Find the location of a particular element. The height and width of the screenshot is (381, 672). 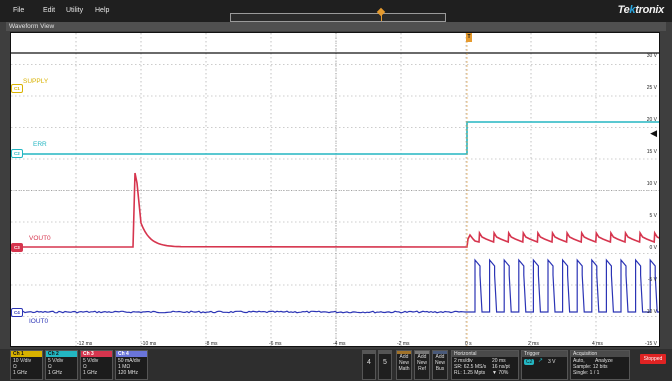

channel-2-badge: Ch 2 5 V/div Ω 1 GHz is located at coordinates (61, 365).